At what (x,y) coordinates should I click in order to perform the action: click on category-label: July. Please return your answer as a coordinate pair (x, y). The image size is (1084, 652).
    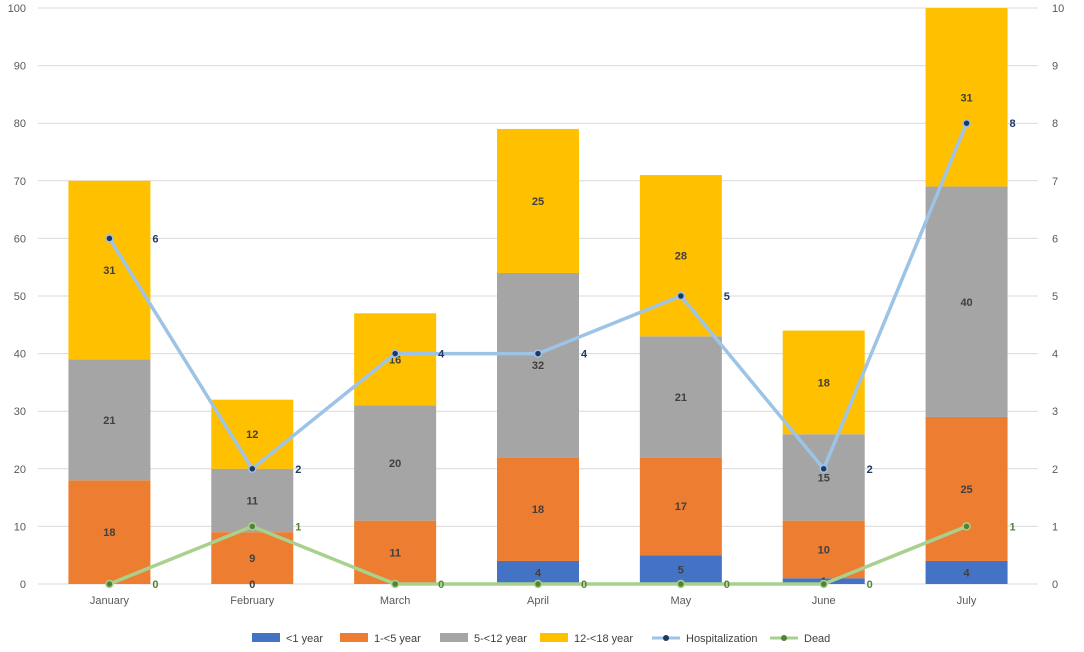
    Looking at the image, I should click on (967, 601).